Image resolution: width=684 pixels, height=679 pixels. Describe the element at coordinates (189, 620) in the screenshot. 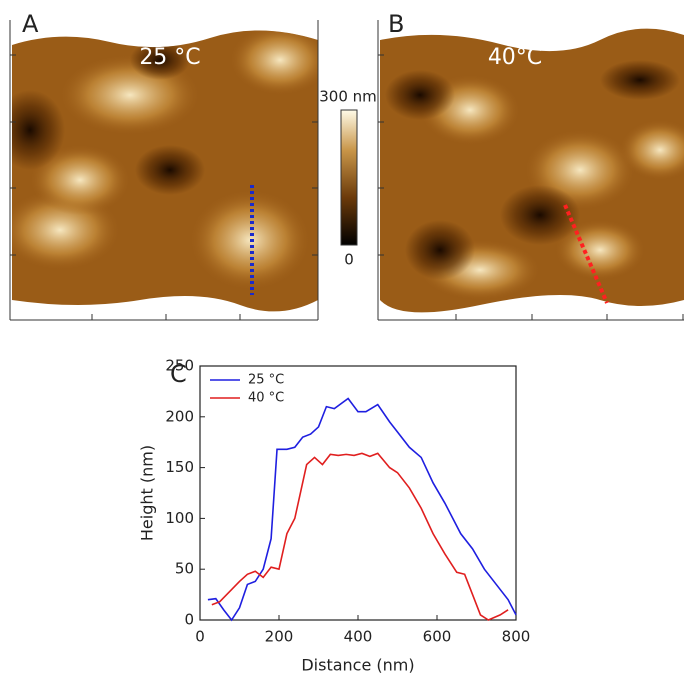

I see `y-tick-label: 0` at that location.